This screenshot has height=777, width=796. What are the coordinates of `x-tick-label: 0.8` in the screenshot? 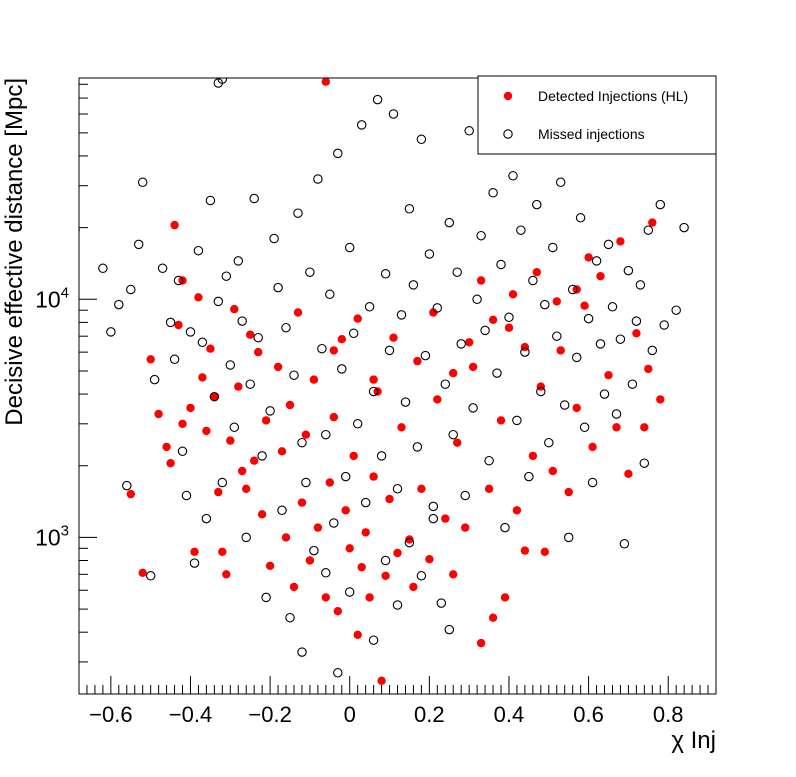 It's located at (668, 714).